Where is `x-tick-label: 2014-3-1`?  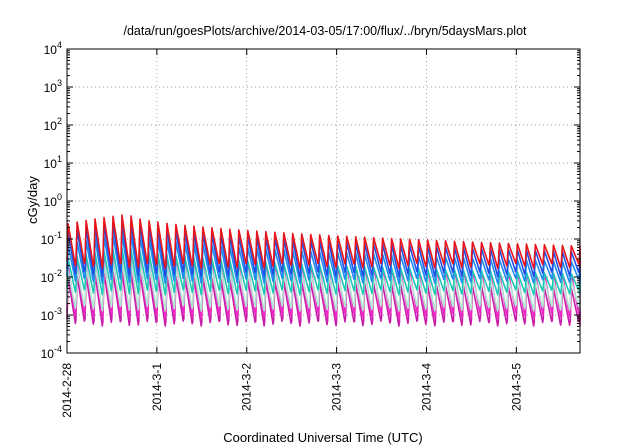 x-tick-label: 2014-3-1 is located at coordinates (157, 387).